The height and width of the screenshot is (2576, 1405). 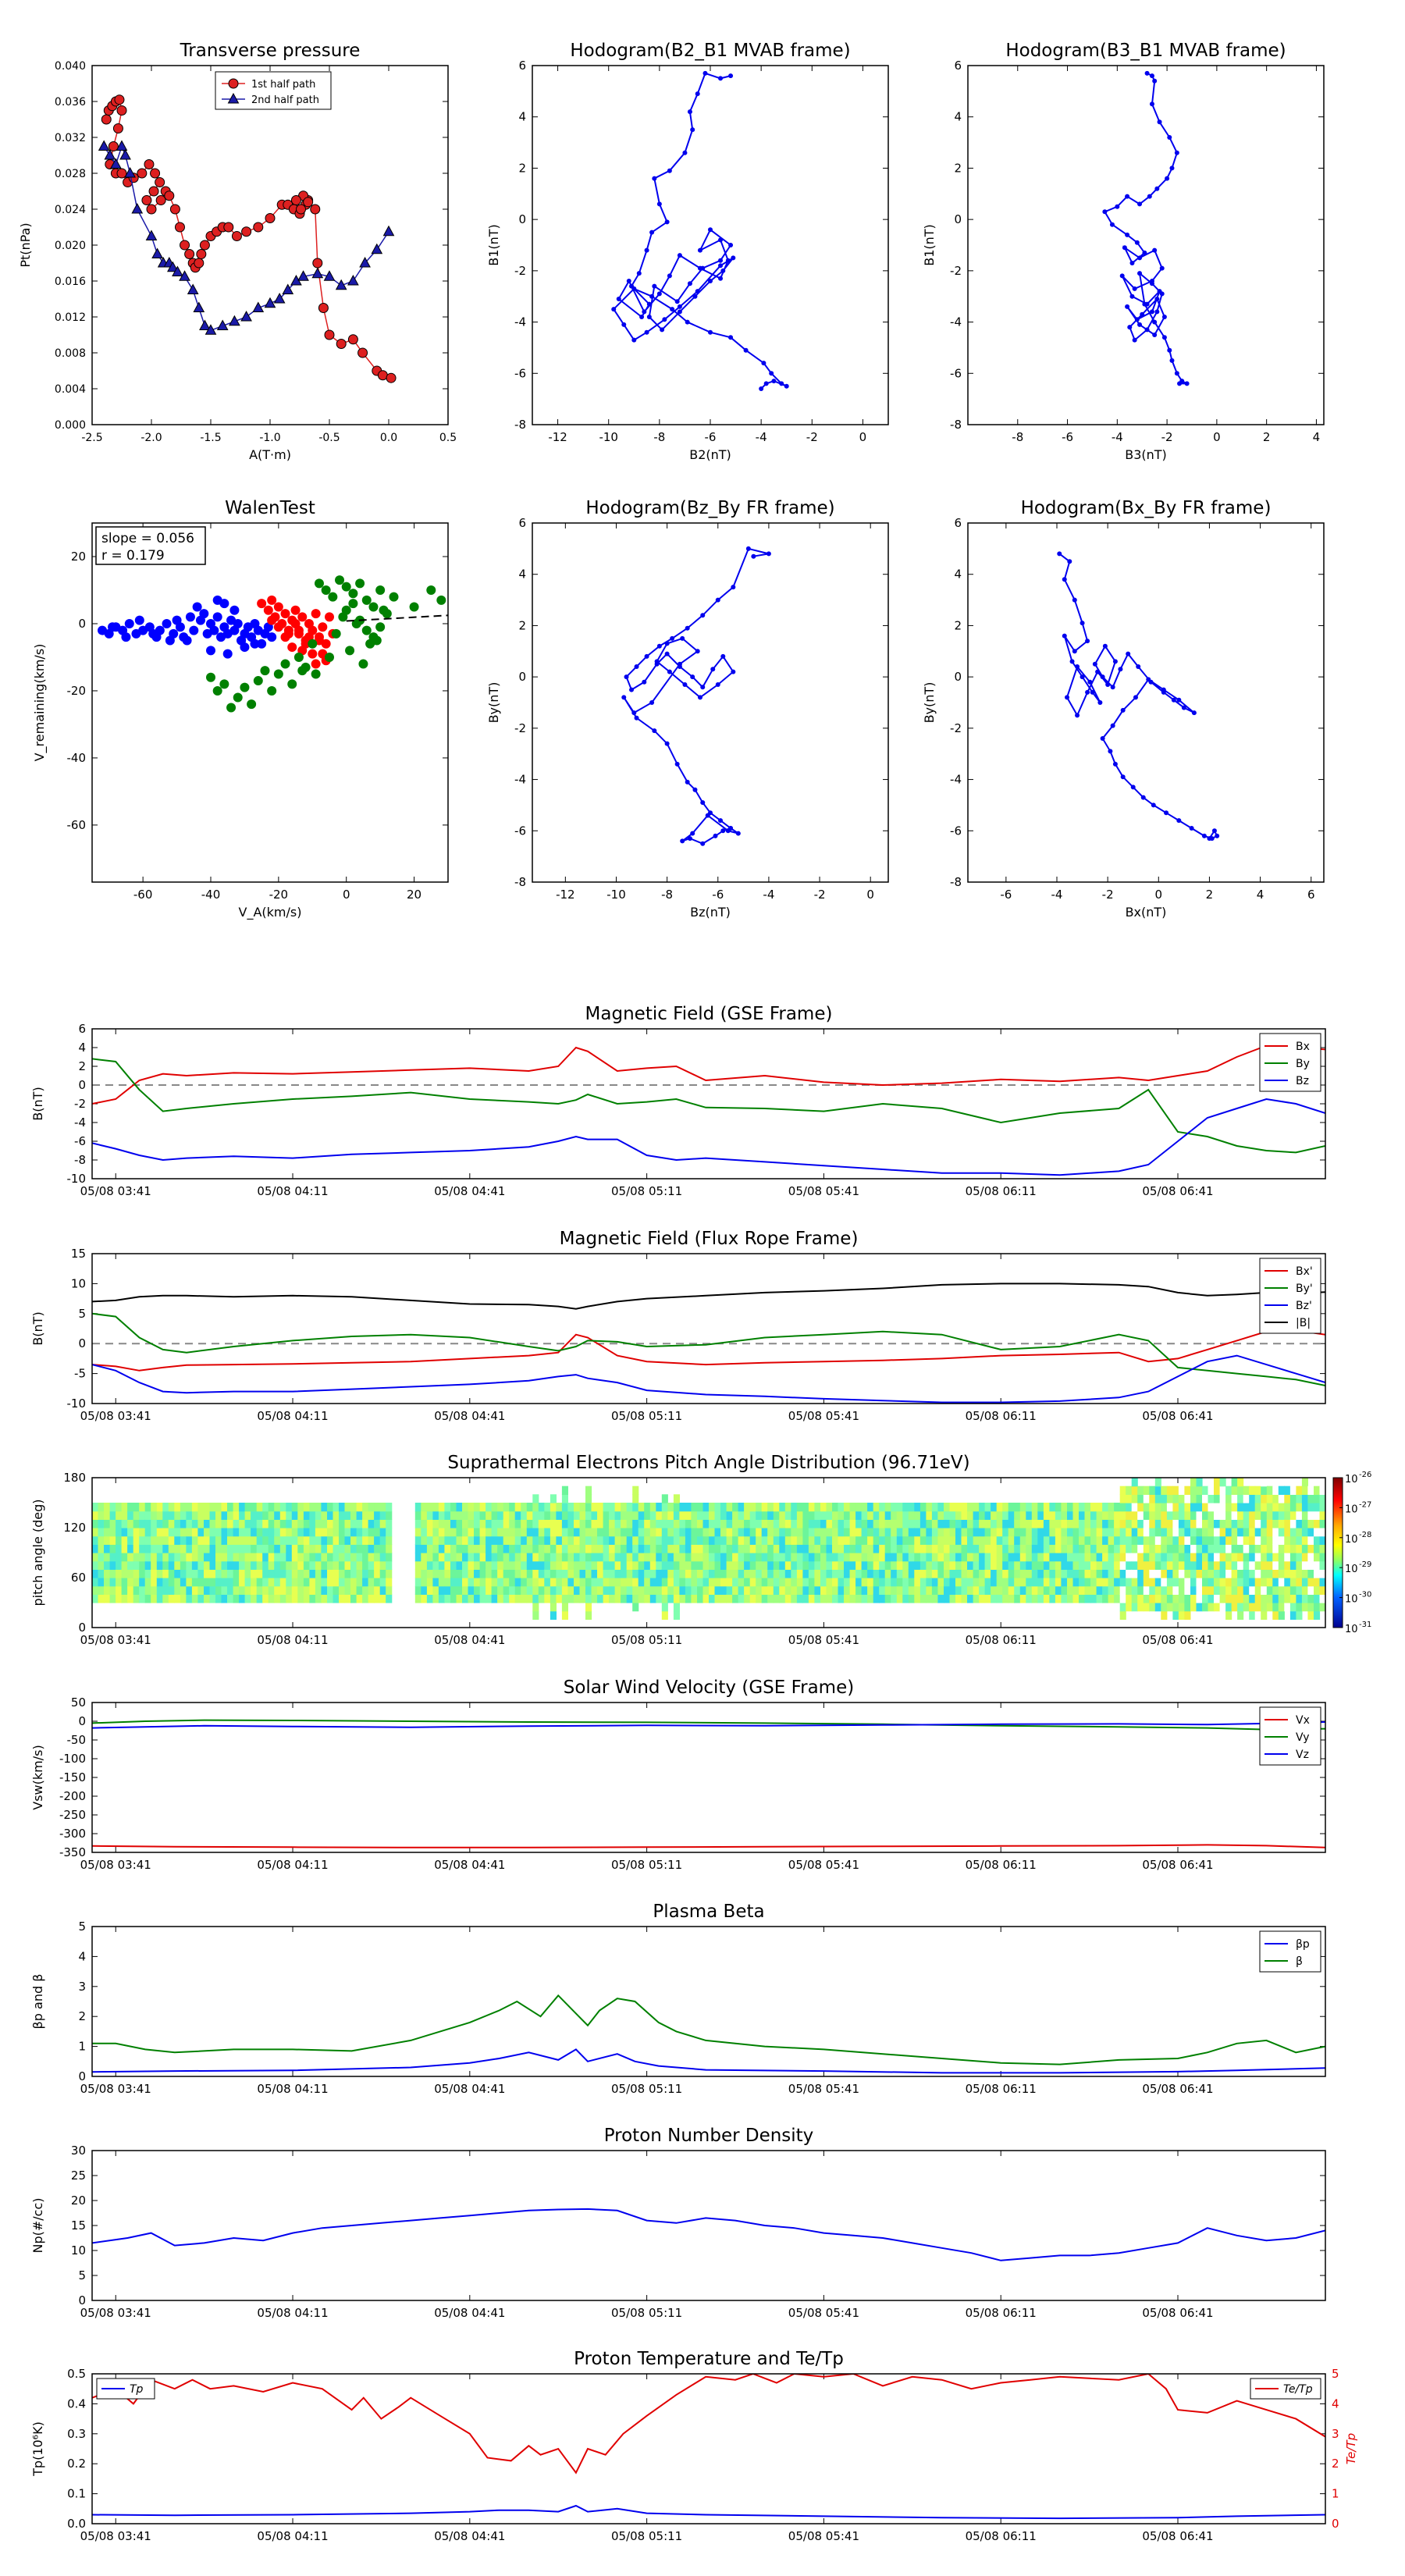 I want to click on x-tick-label: 05/08 06:41, so click(x=1177, y=1865).